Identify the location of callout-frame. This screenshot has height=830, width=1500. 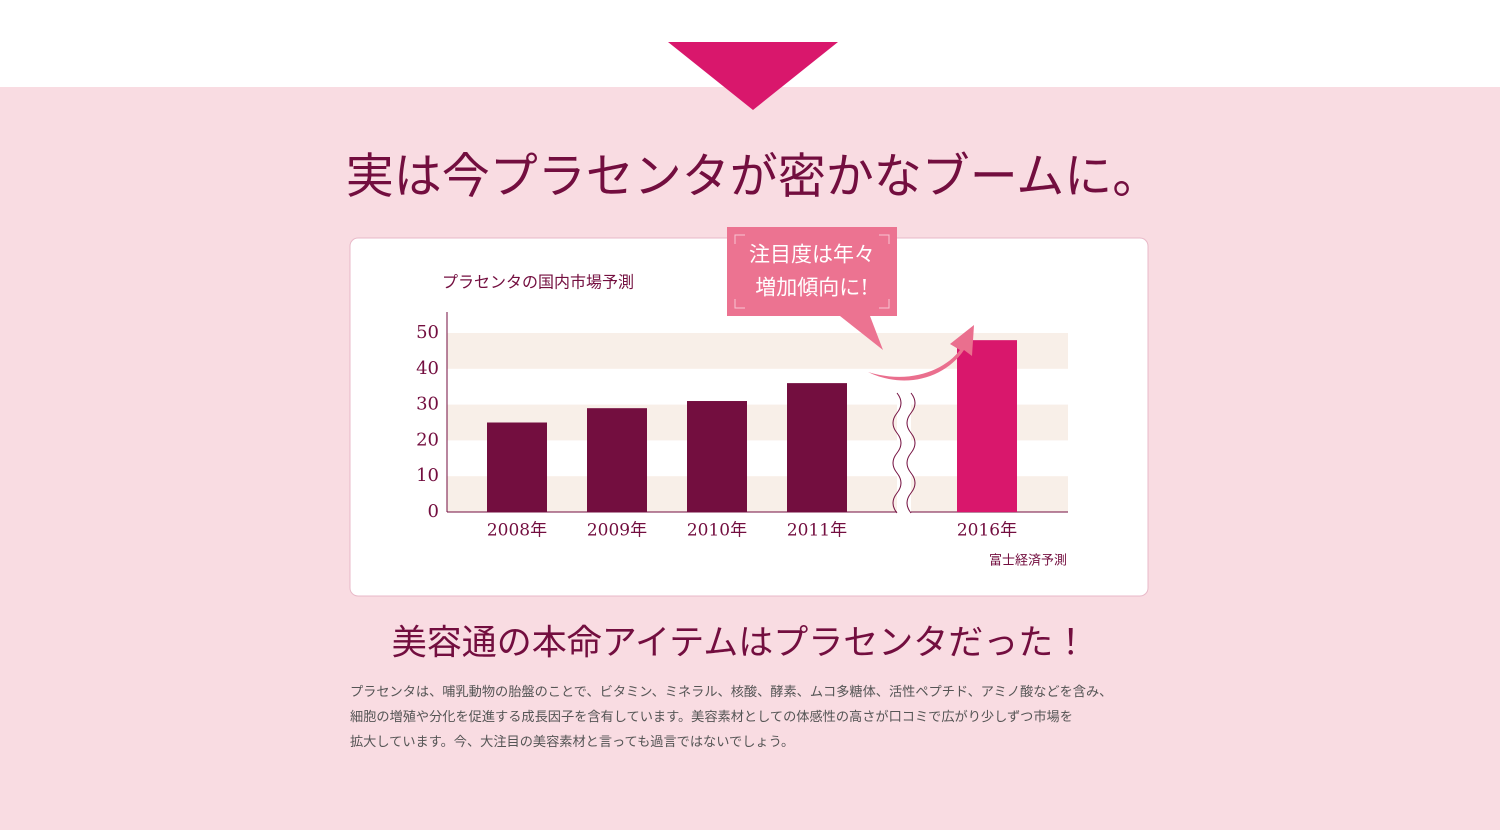
(812, 271).